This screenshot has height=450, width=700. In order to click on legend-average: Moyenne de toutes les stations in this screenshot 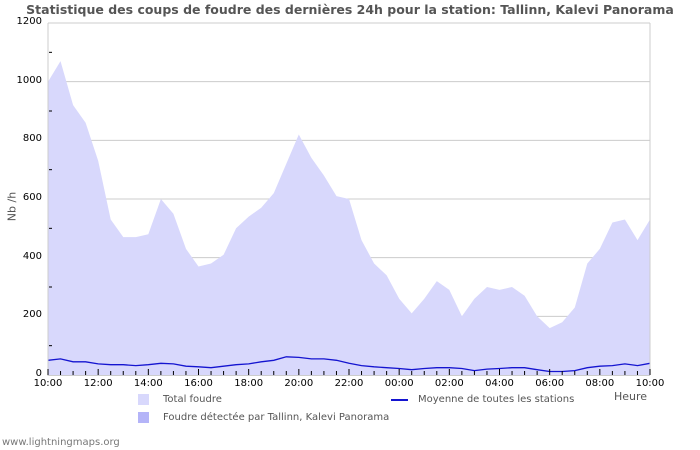, I will do `click(482, 399)`.